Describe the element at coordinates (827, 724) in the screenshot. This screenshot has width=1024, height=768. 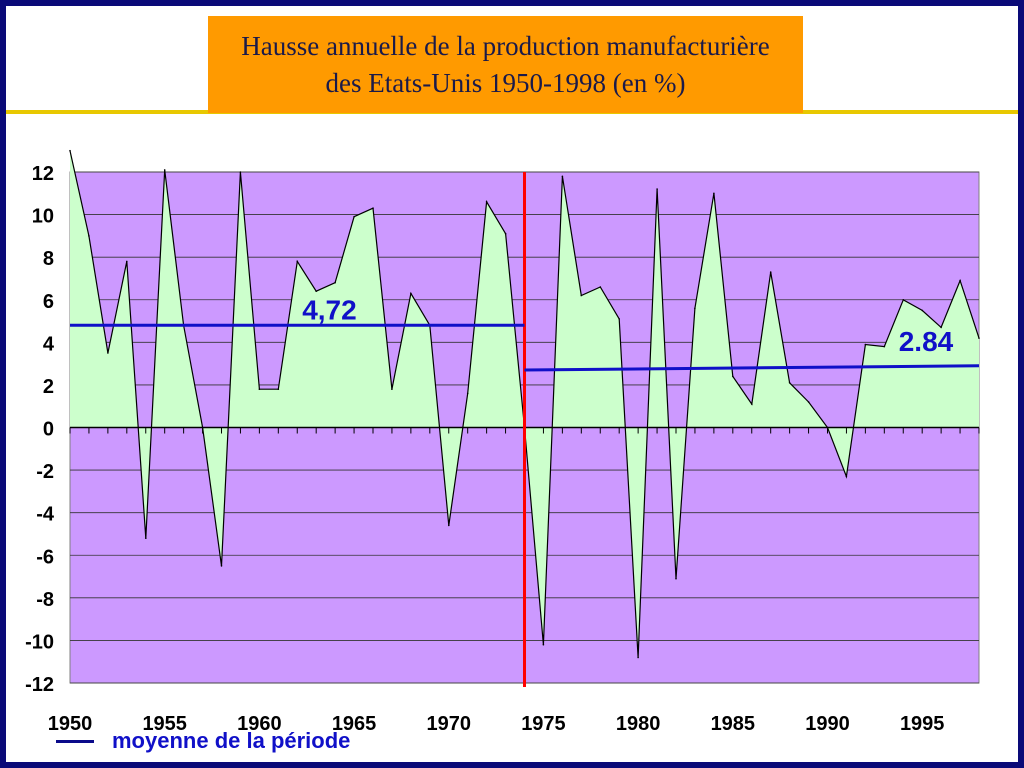
I see `x-tick-label: 1990` at that location.